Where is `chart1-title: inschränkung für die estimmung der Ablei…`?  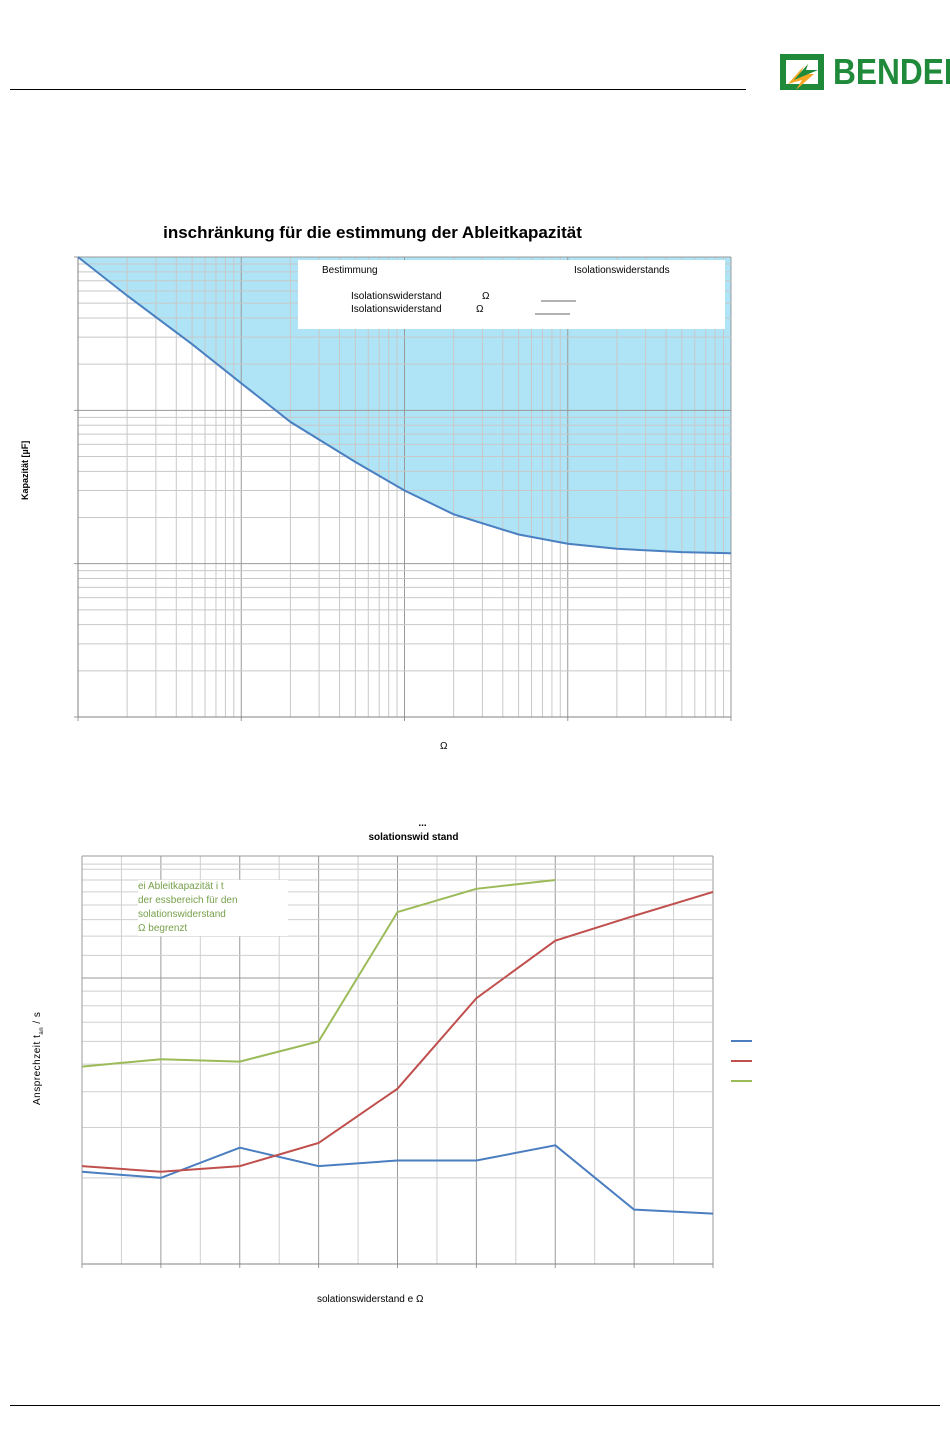 chart1-title: inschränkung für die estimmung der Ablei… is located at coordinates (372, 232).